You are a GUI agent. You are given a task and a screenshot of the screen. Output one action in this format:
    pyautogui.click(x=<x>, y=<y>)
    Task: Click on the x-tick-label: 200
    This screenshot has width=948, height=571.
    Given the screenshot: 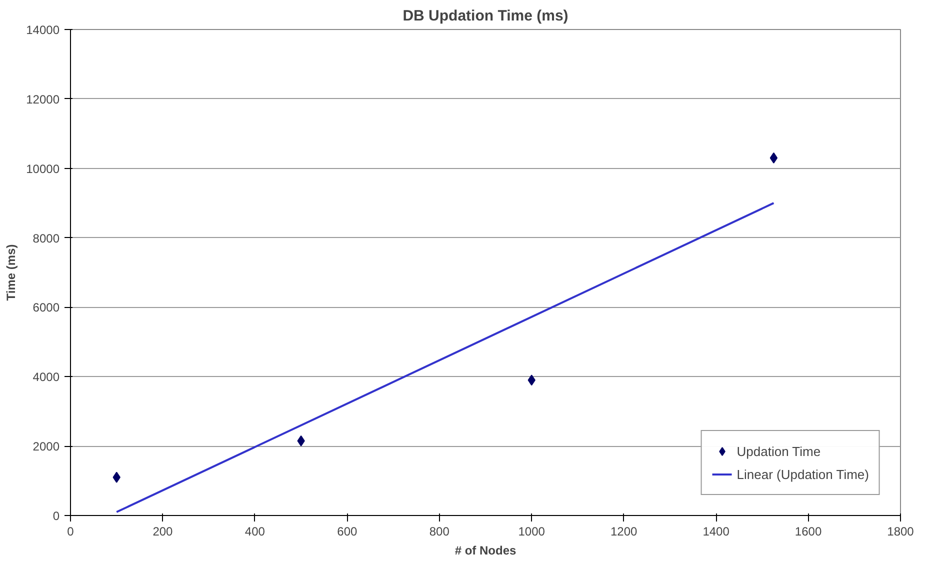 What is the action you would take?
    pyautogui.click(x=163, y=531)
    